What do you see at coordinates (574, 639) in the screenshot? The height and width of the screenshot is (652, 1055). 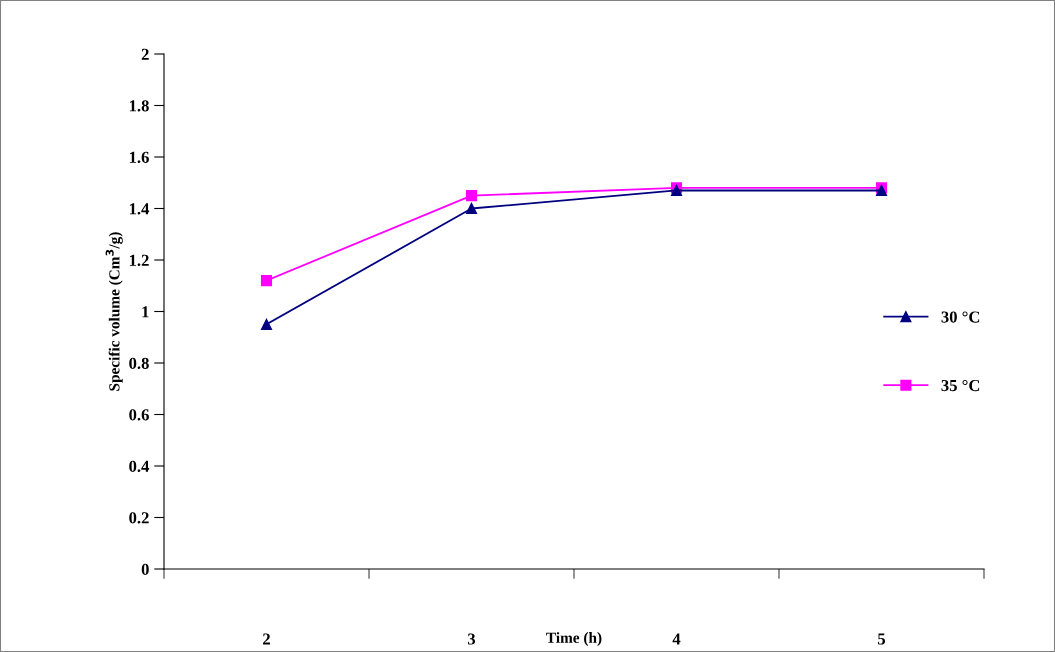 I see `x-axis-title: Time (h)` at bounding box center [574, 639].